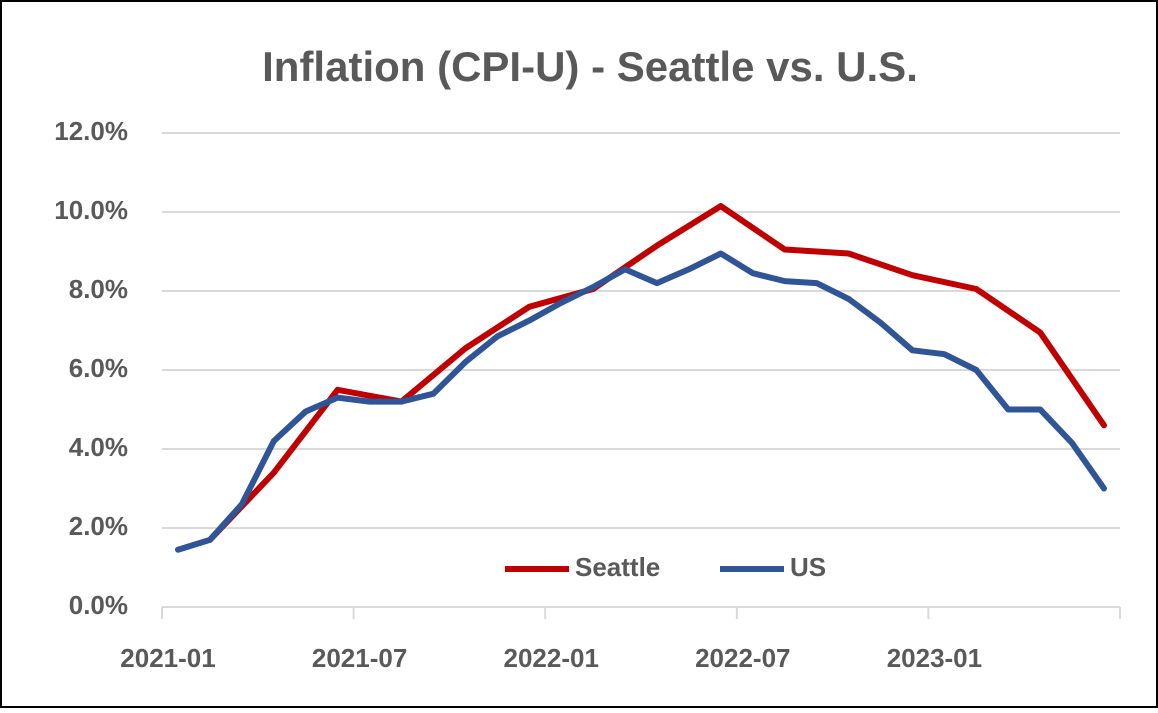 Image resolution: width=1158 pixels, height=713 pixels. What do you see at coordinates (934, 658) in the screenshot?
I see `x-tick-label: 2023-01` at bounding box center [934, 658].